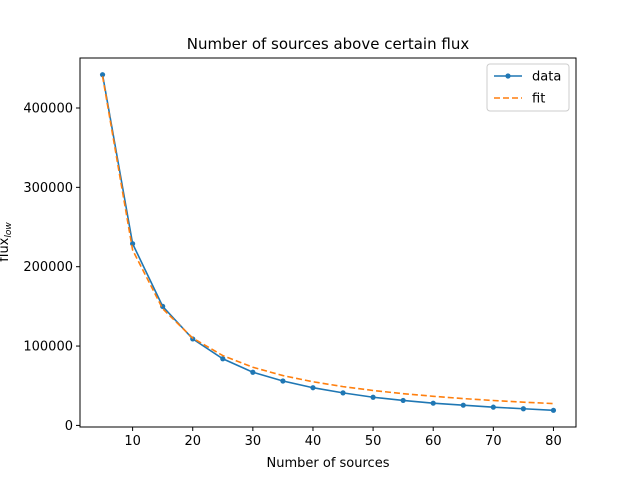 The width and height of the screenshot is (640, 480). I want to click on x-tick-label-40: 40, so click(313, 441).